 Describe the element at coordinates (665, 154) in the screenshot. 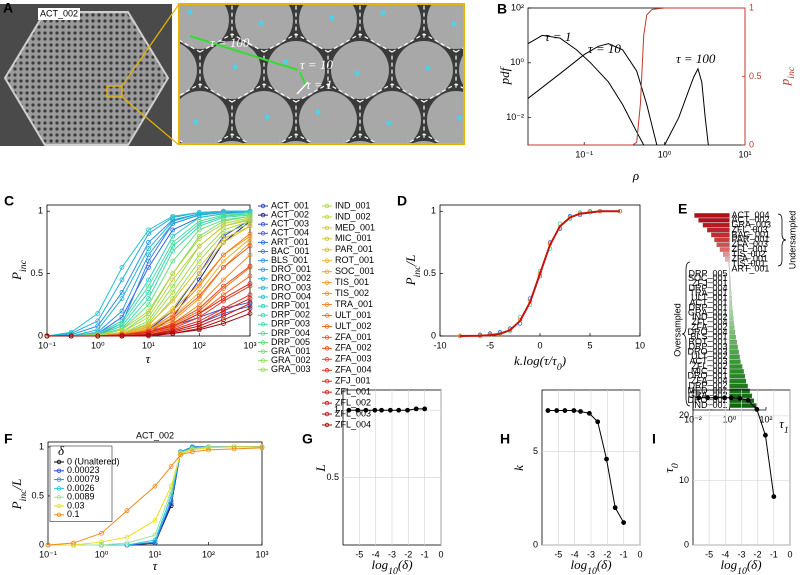

I see `x-tick-label: 10⁰` at that location.